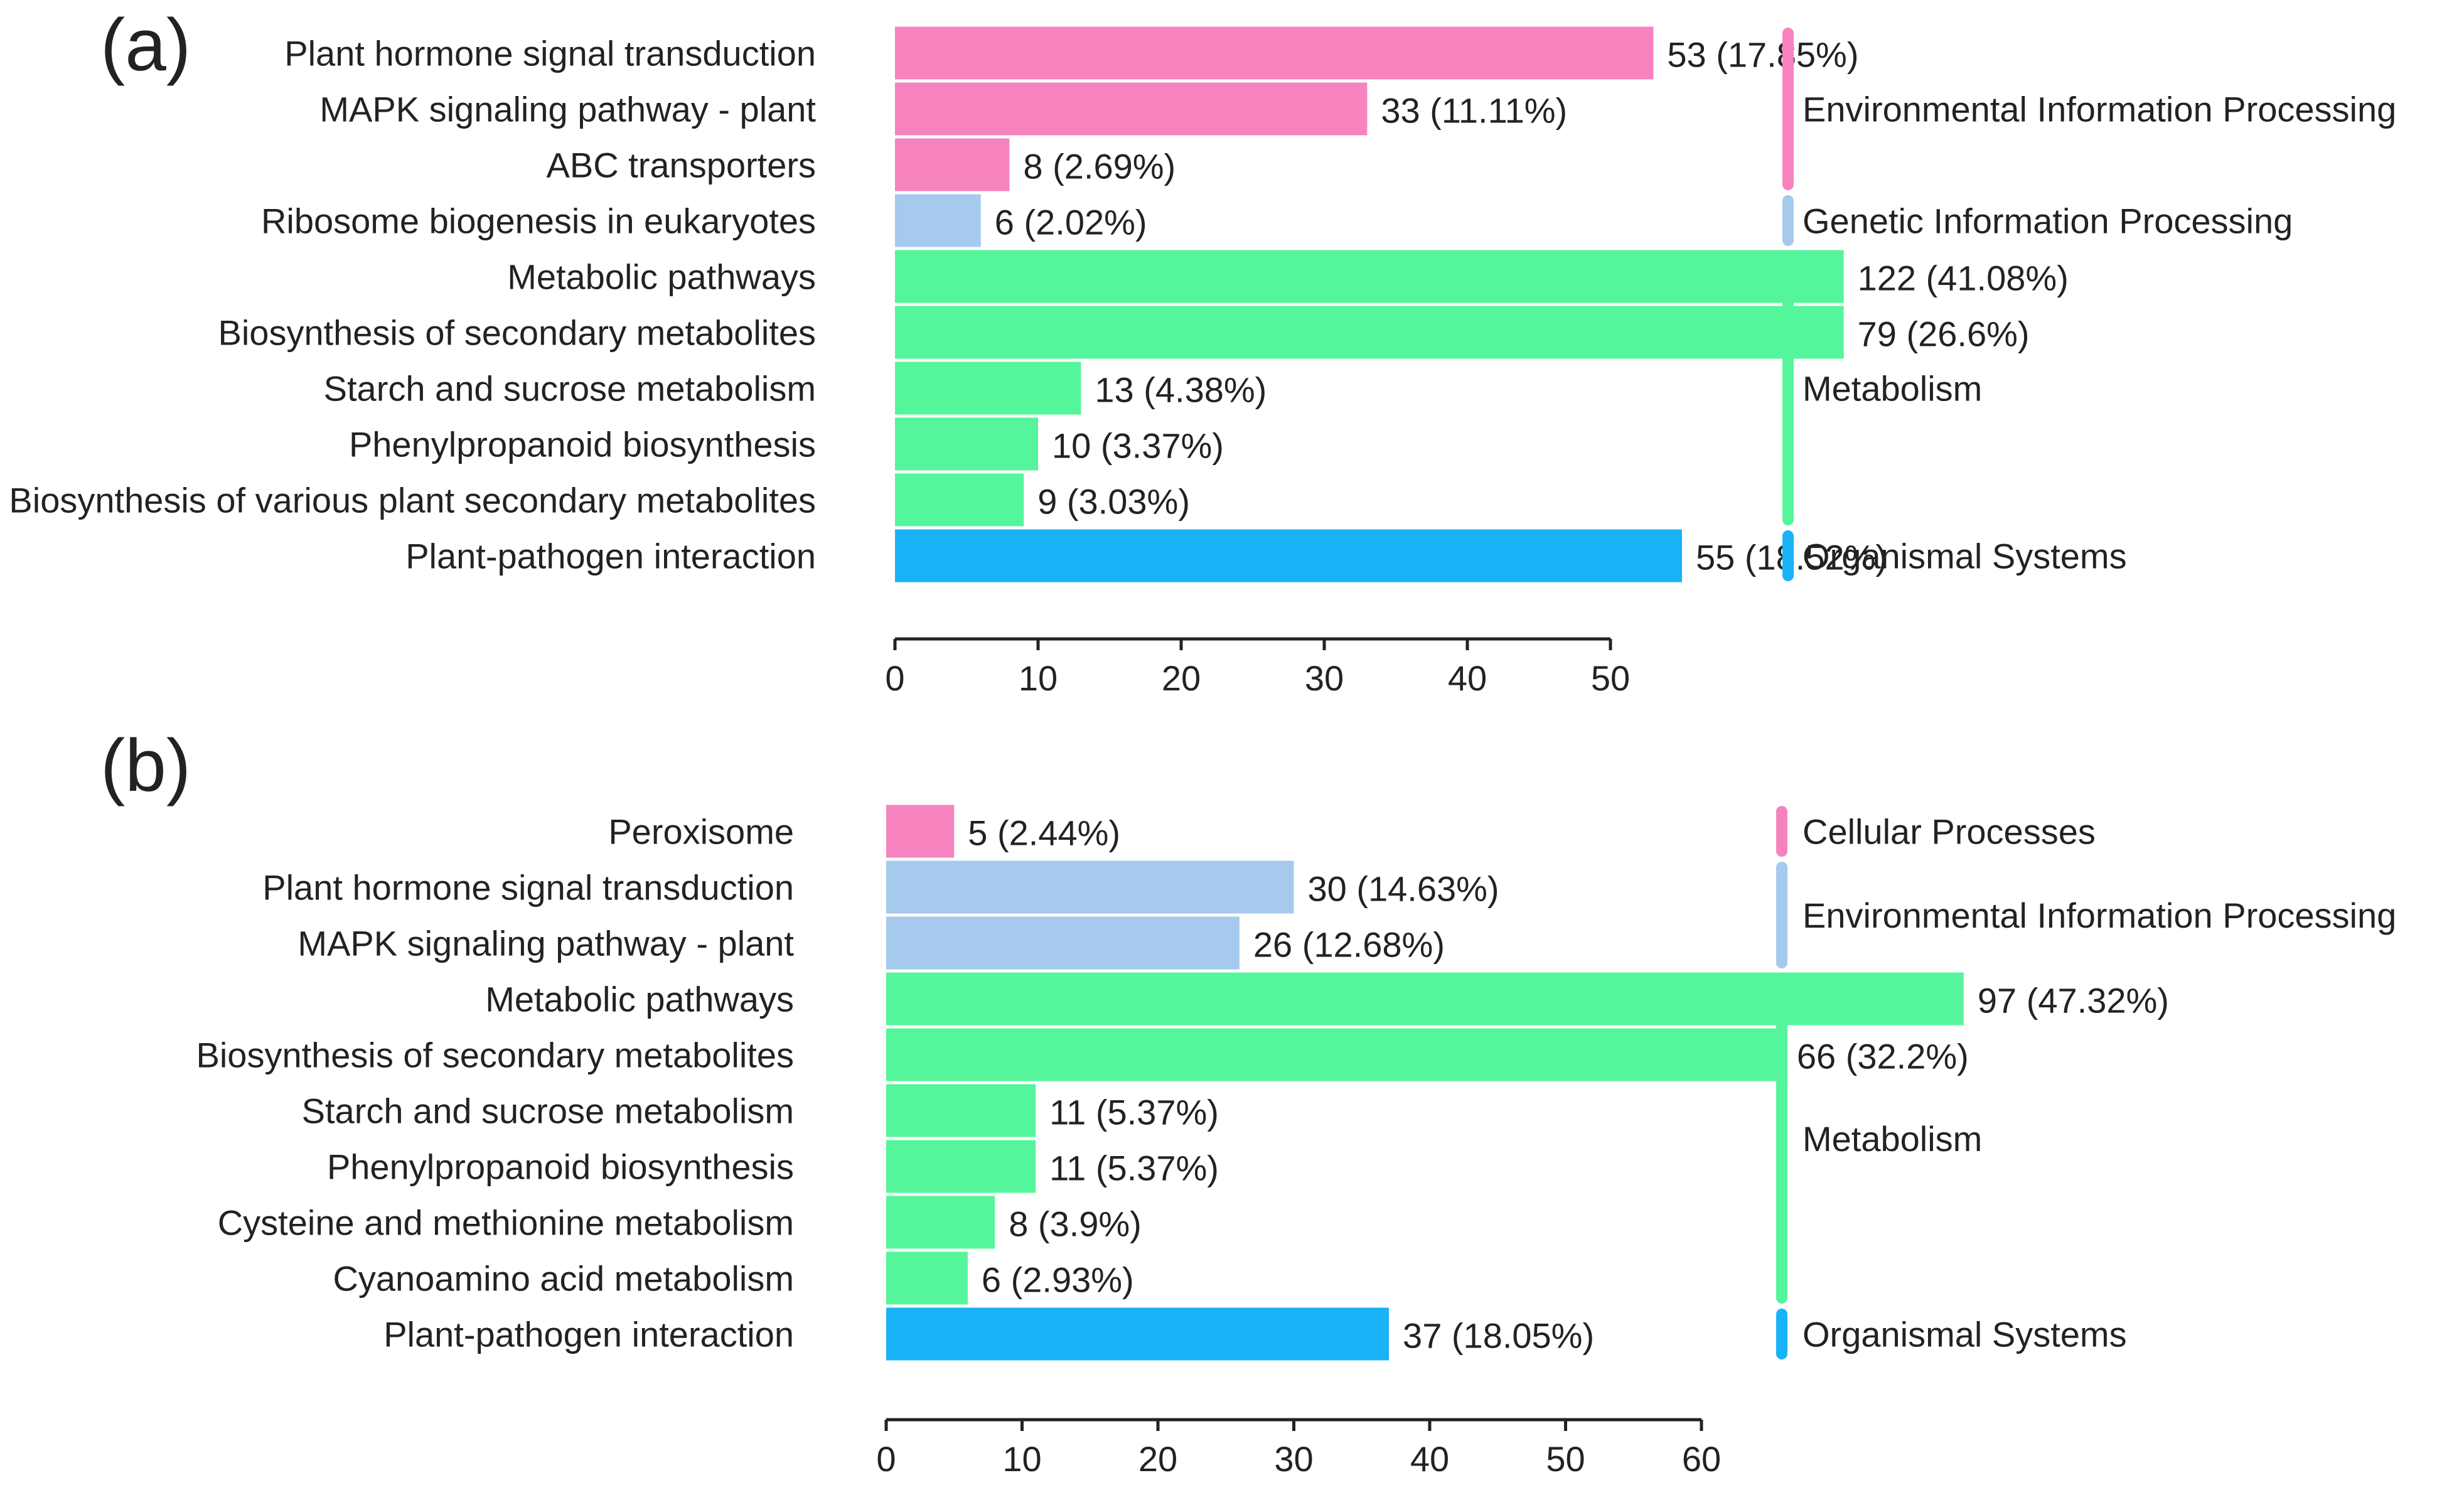  Describe the element at coordinates (1498, 1336) in the screenshot. I see `value-label: 37 (18.05%)` at that location.